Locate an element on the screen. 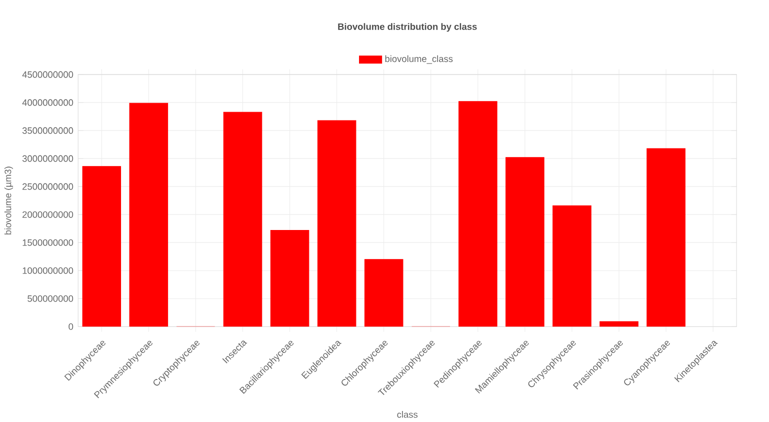  y-tick-label: 3500000000 is located at coordinates (48, 130).